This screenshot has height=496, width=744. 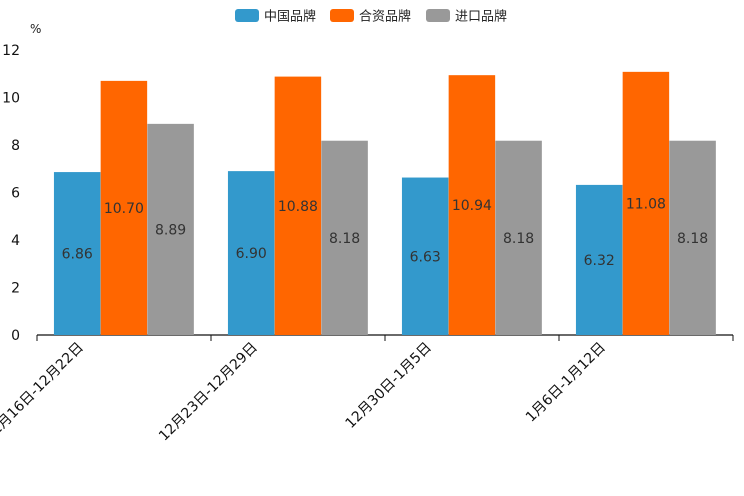 I want to click on data-label: 6.63, so click(x=425, y=257).